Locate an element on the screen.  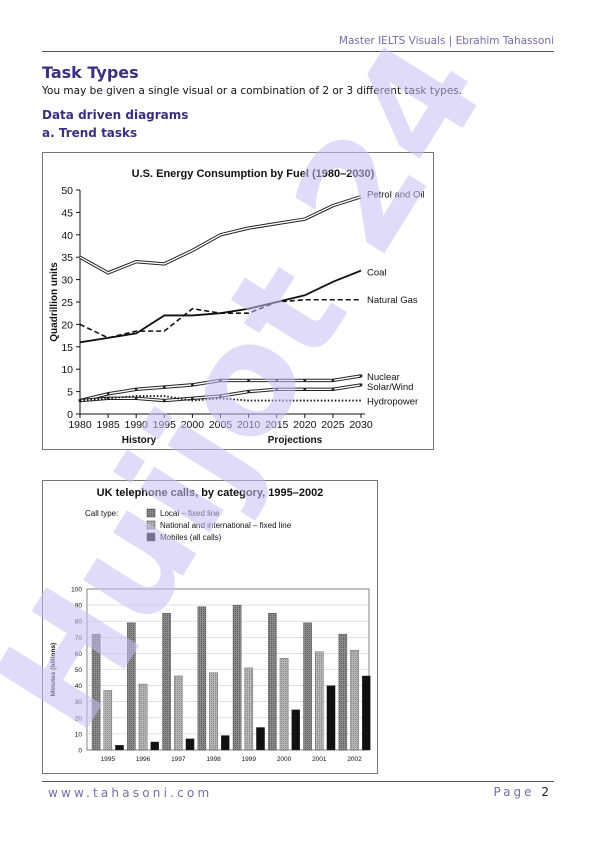
series-nuclear is located at coordinates (220, 388).